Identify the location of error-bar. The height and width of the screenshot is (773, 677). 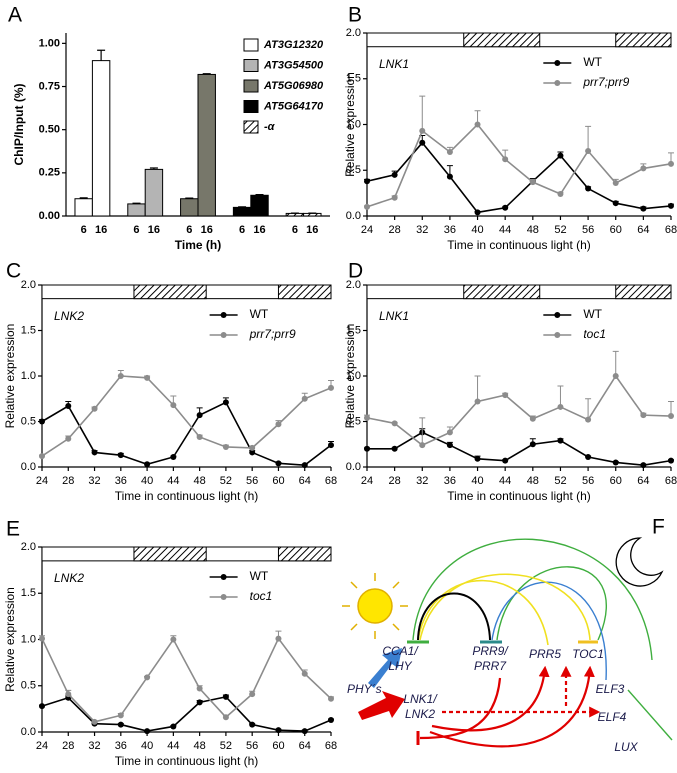
(242, 207).